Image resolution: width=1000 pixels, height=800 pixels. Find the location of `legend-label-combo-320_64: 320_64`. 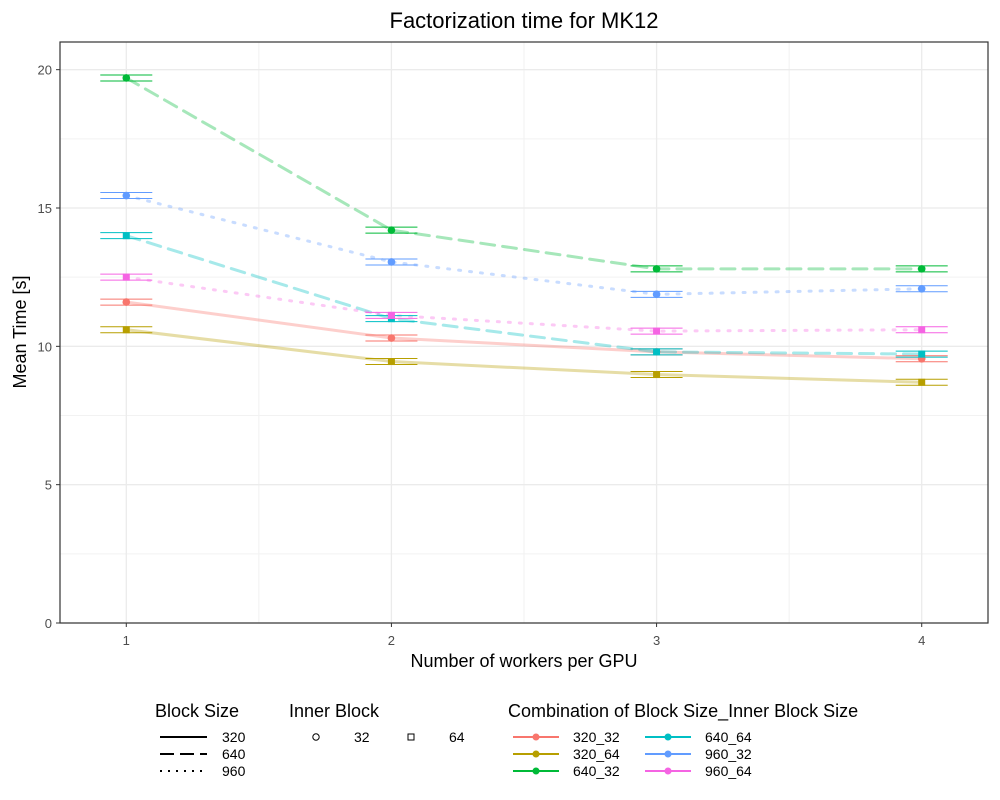

legend-label-combo-320_64: 320_64 is located at coordinates (596, 754).